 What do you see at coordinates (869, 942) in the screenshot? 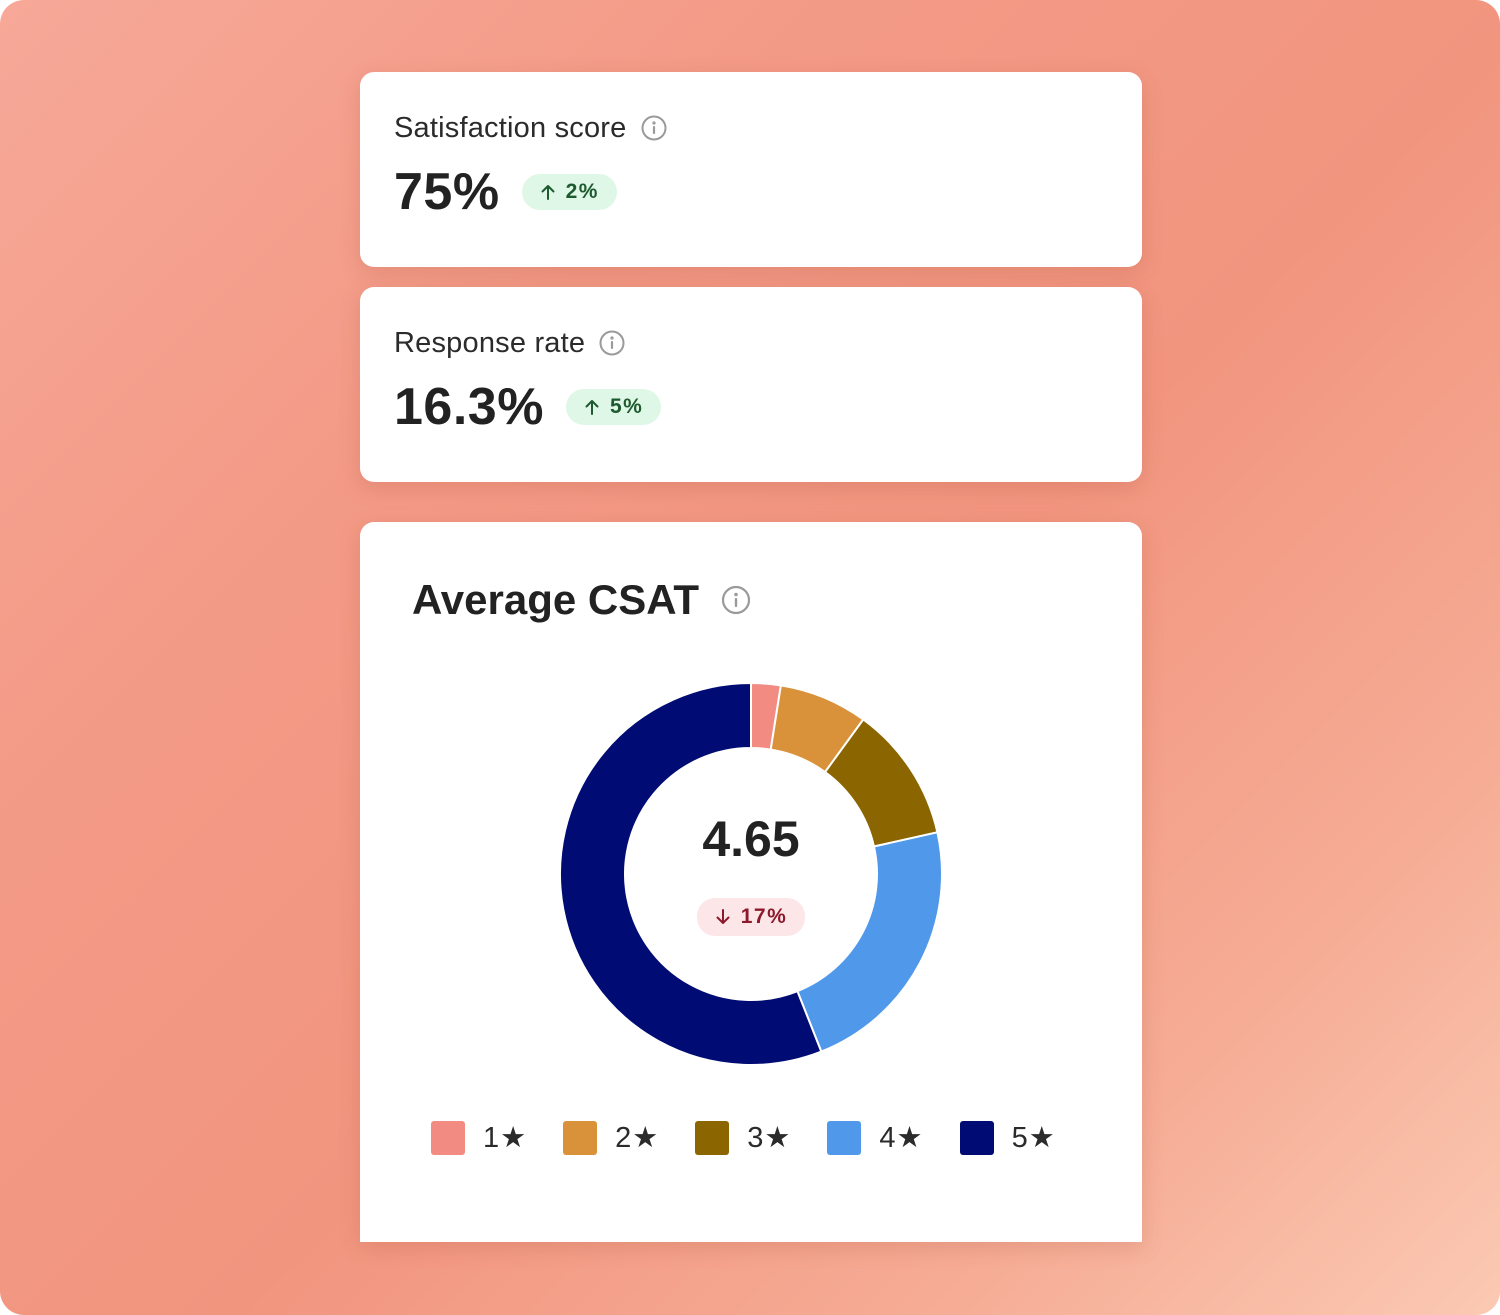
I see `donut-slice-4-star` at bounding box center [869, 942].